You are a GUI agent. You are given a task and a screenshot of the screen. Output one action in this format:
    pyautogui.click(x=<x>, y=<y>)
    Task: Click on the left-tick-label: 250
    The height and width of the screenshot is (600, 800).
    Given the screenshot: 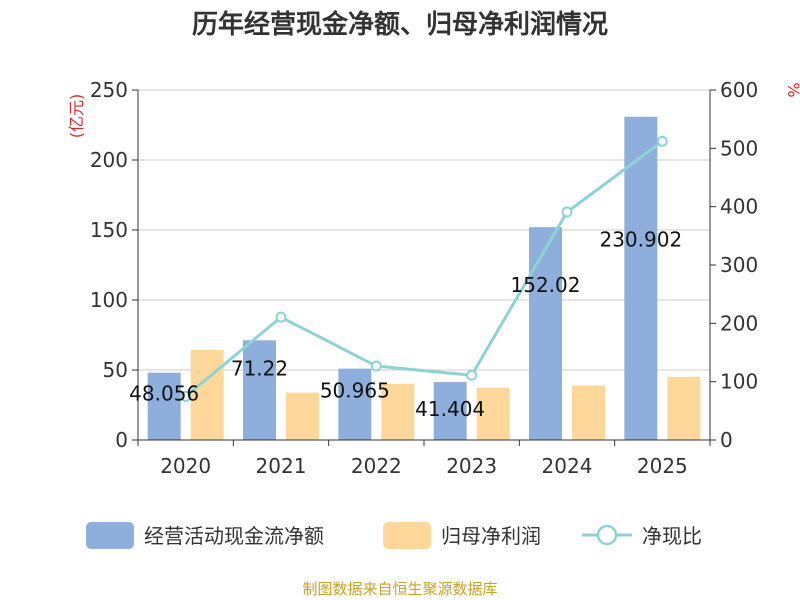 What is the action you would take?
    pyautogui.click(x=109, y=90)
    